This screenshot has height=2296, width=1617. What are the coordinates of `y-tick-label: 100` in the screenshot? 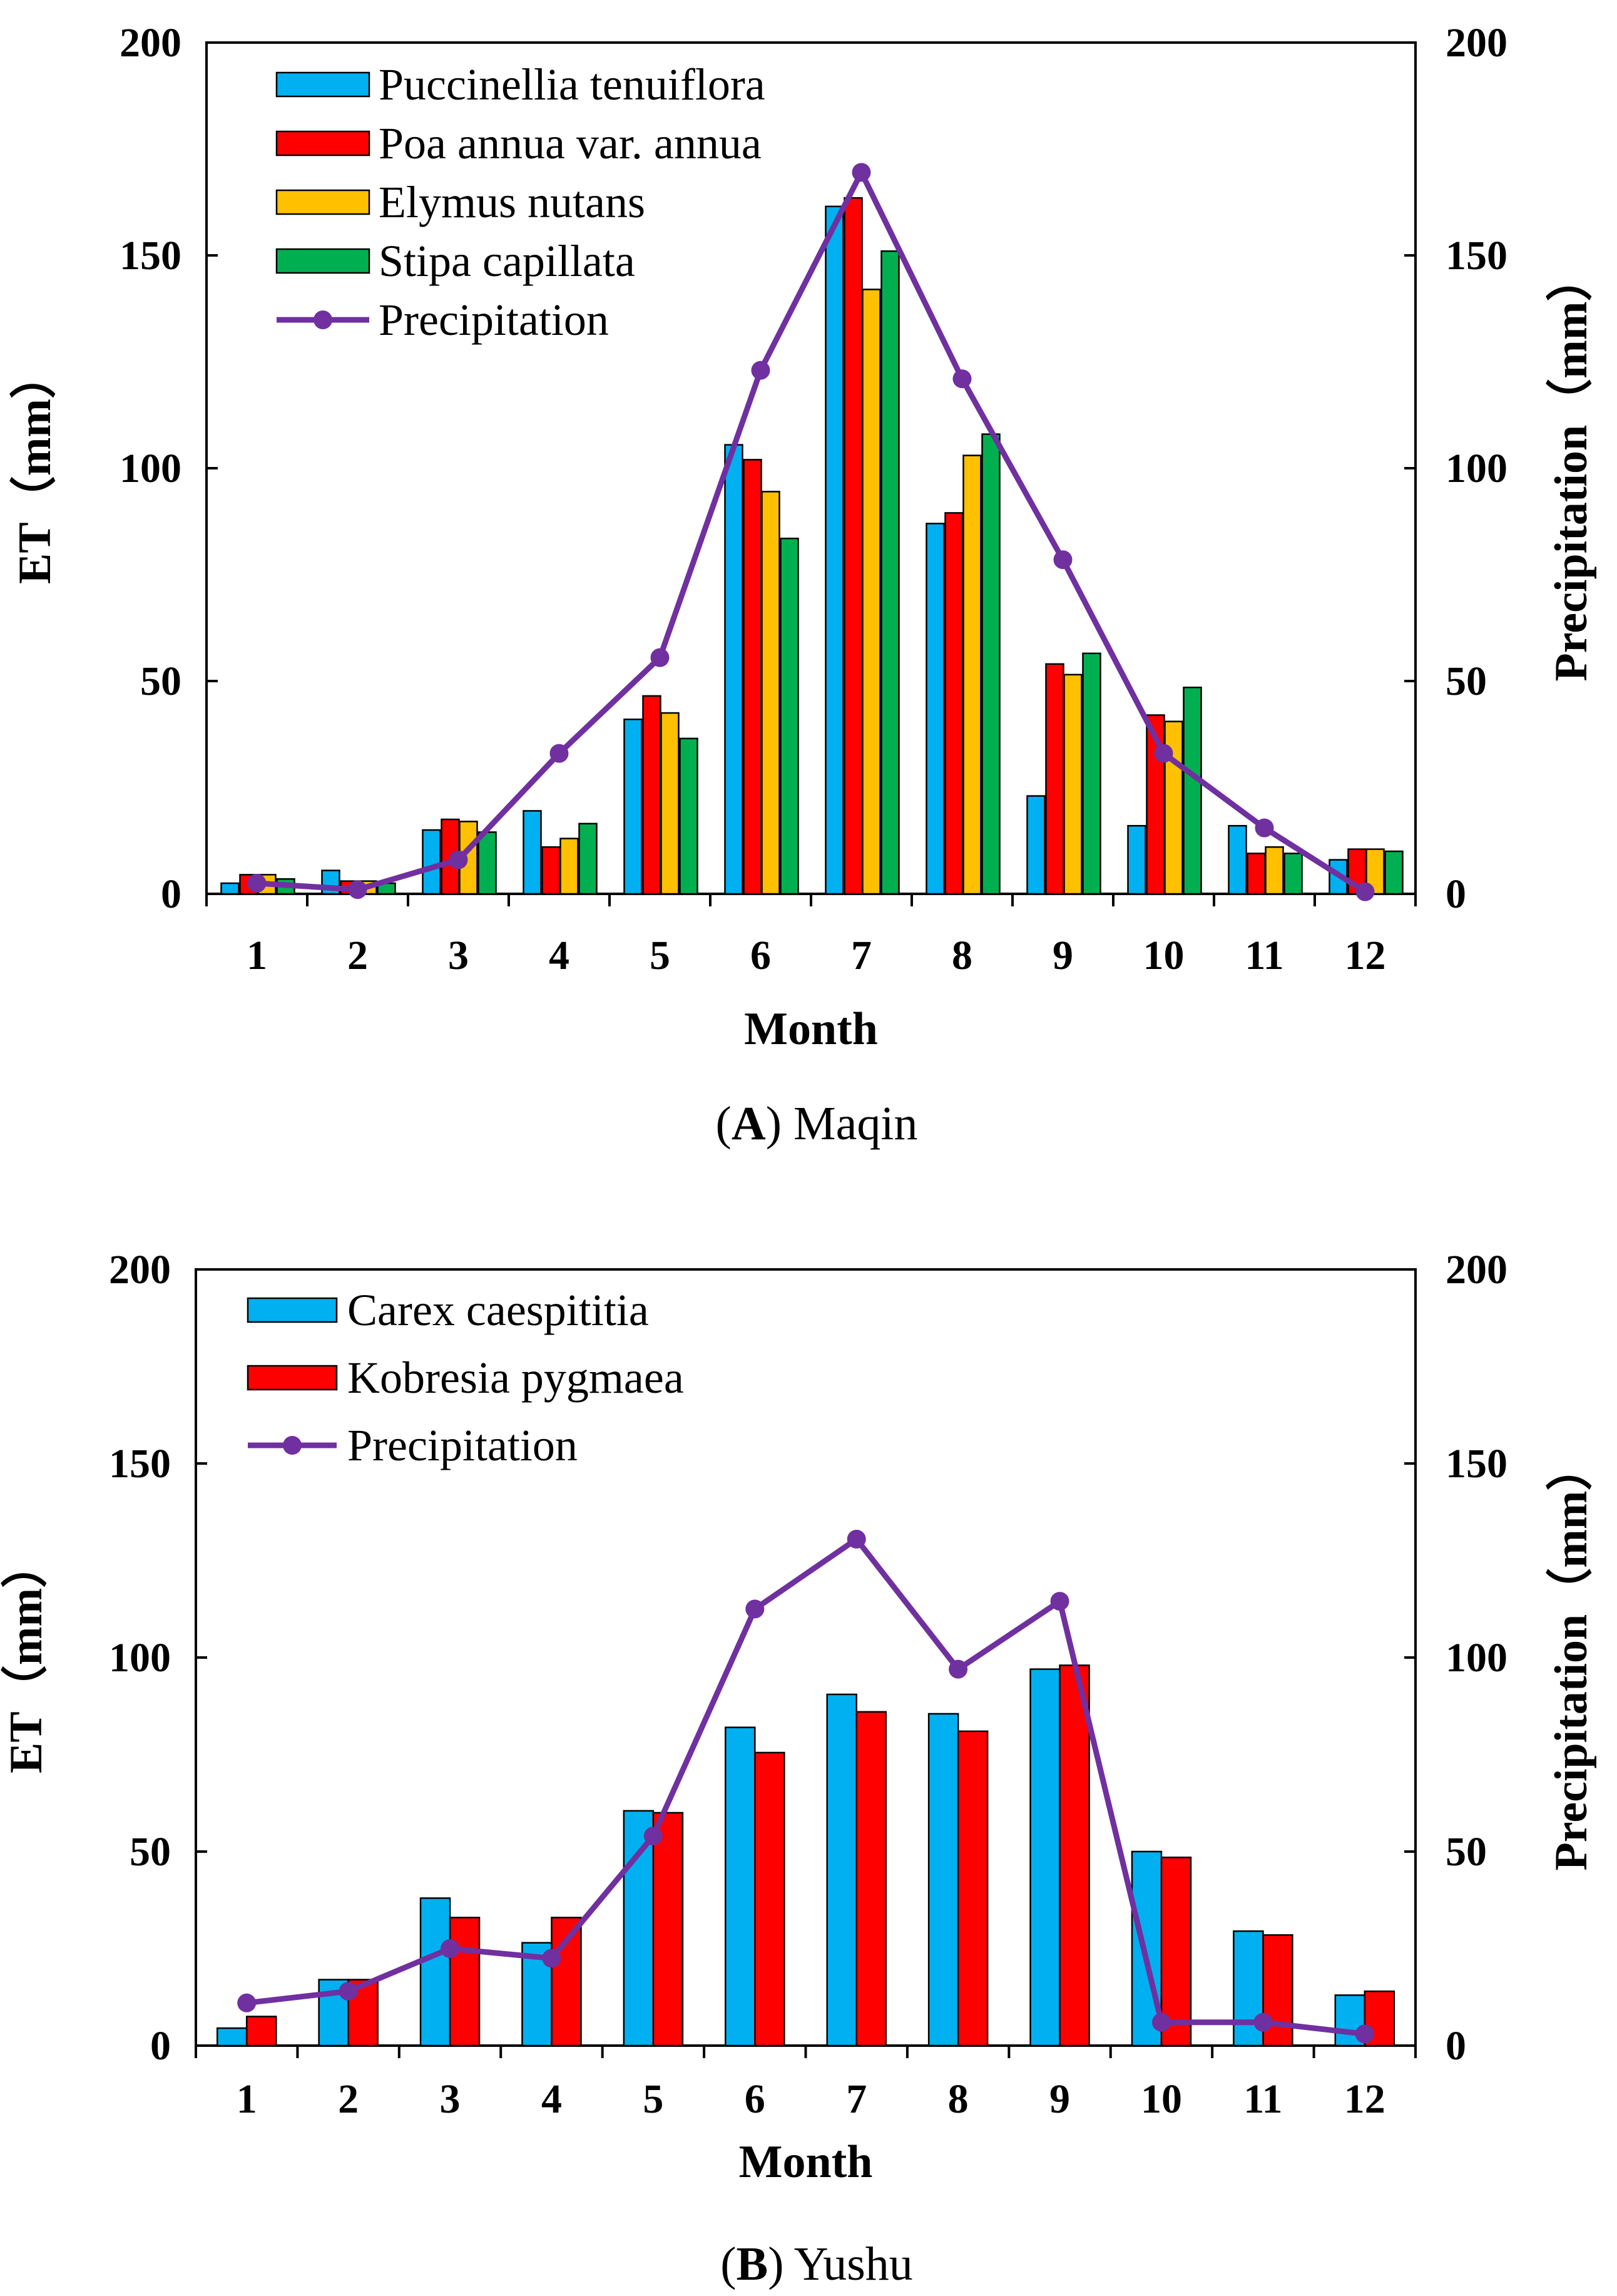 It's located at (150, 469).